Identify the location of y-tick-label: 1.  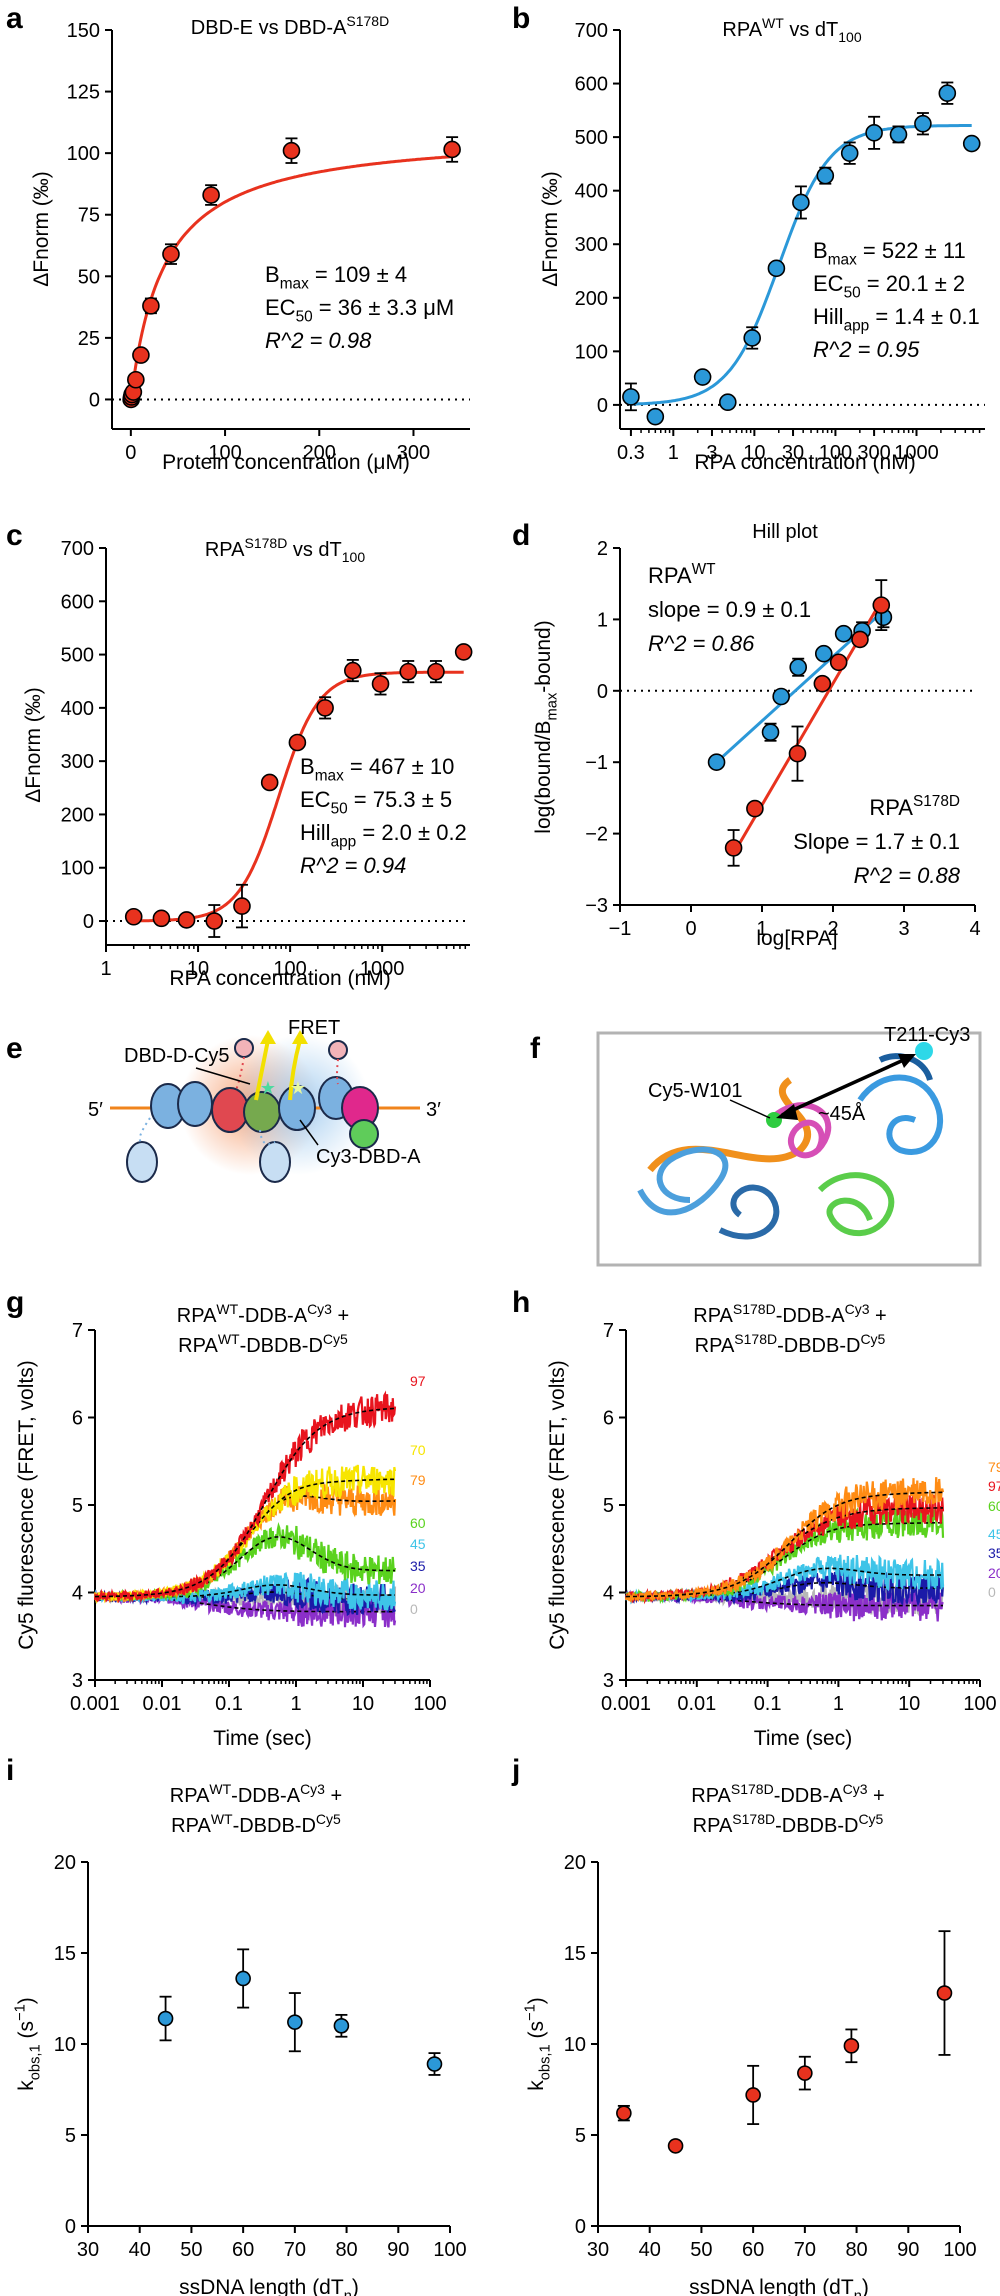
(602, 620).